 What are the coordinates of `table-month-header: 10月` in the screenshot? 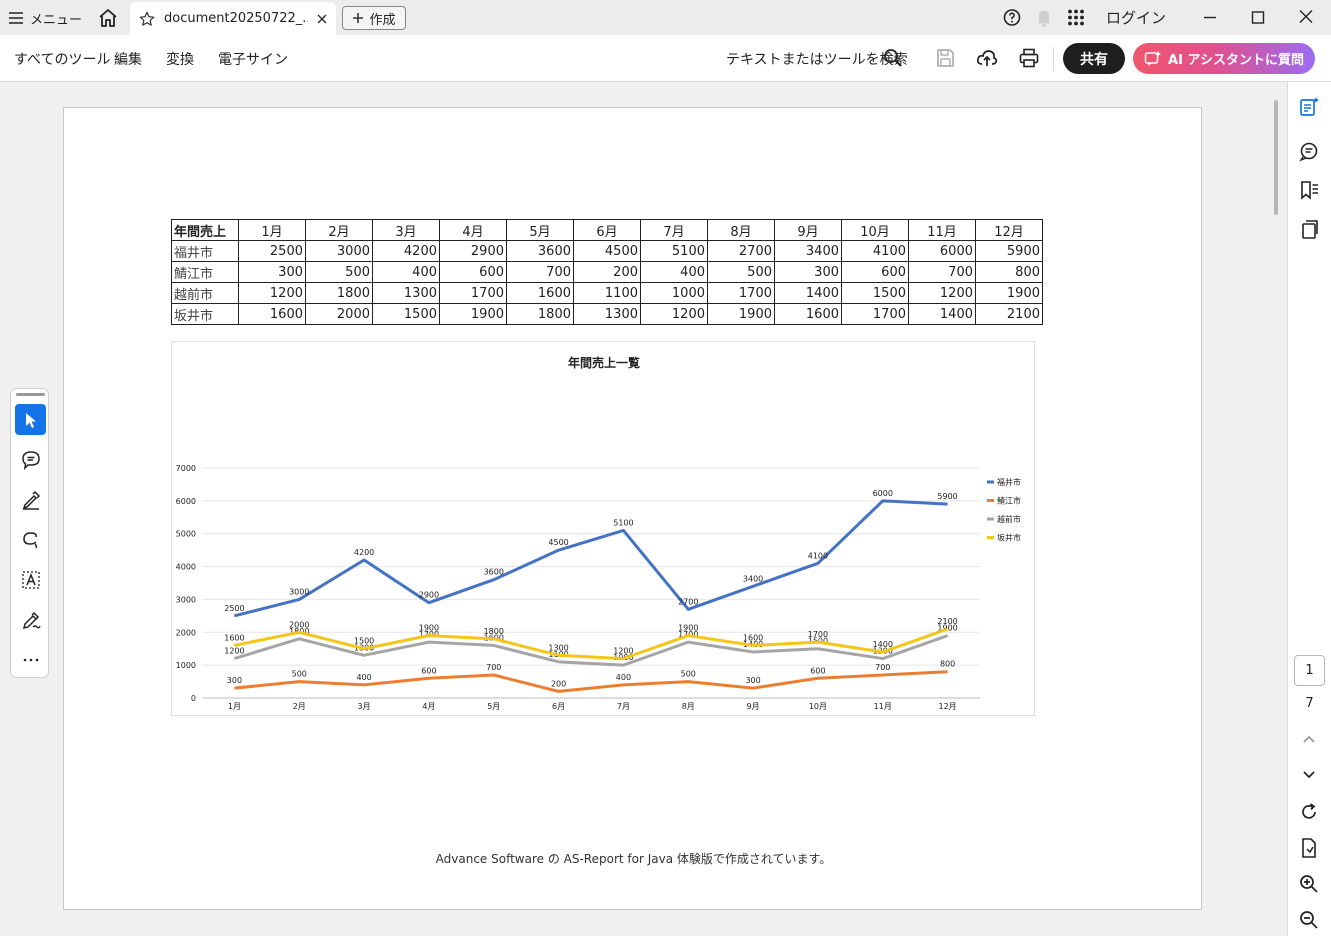 It's located at (875, 230).